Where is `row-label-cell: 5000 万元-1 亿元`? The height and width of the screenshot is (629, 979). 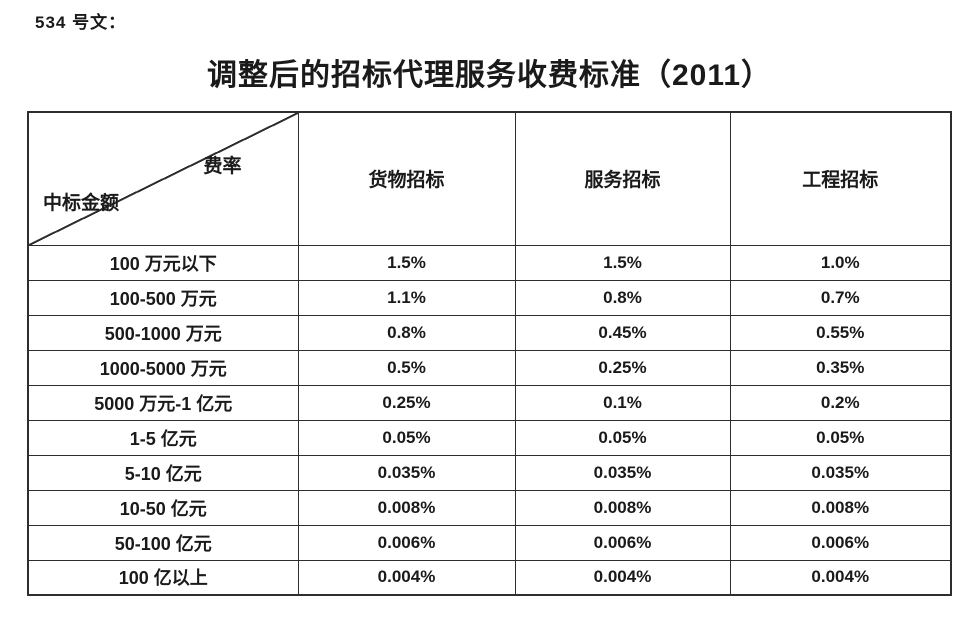
row-label-cell: 5000 万元-1 亿元 is located at coordinates (163, 402).